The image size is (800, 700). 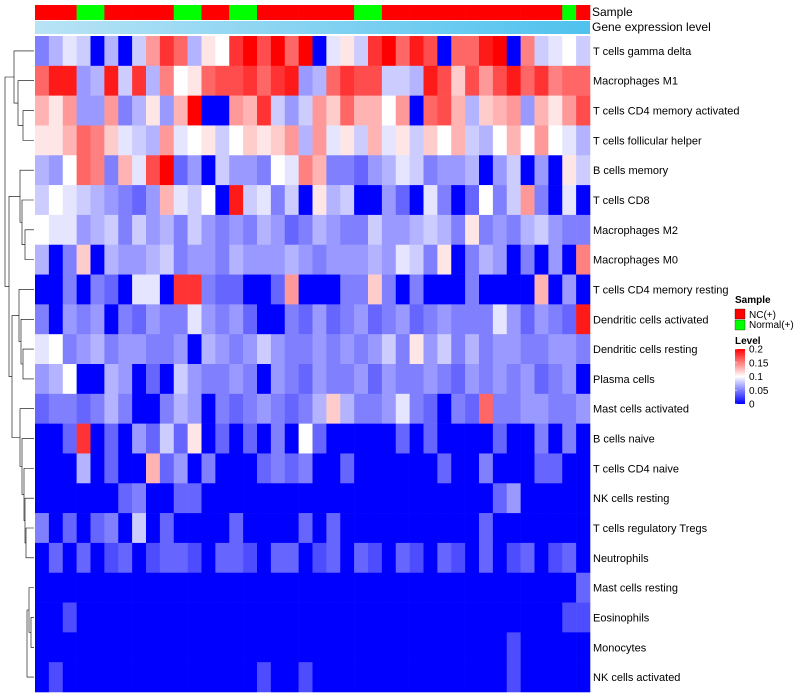 What do you see at coordinates (740, 376) in the screenshot?
I see `legend-level-colorbar` at bounding box center [740, 376].